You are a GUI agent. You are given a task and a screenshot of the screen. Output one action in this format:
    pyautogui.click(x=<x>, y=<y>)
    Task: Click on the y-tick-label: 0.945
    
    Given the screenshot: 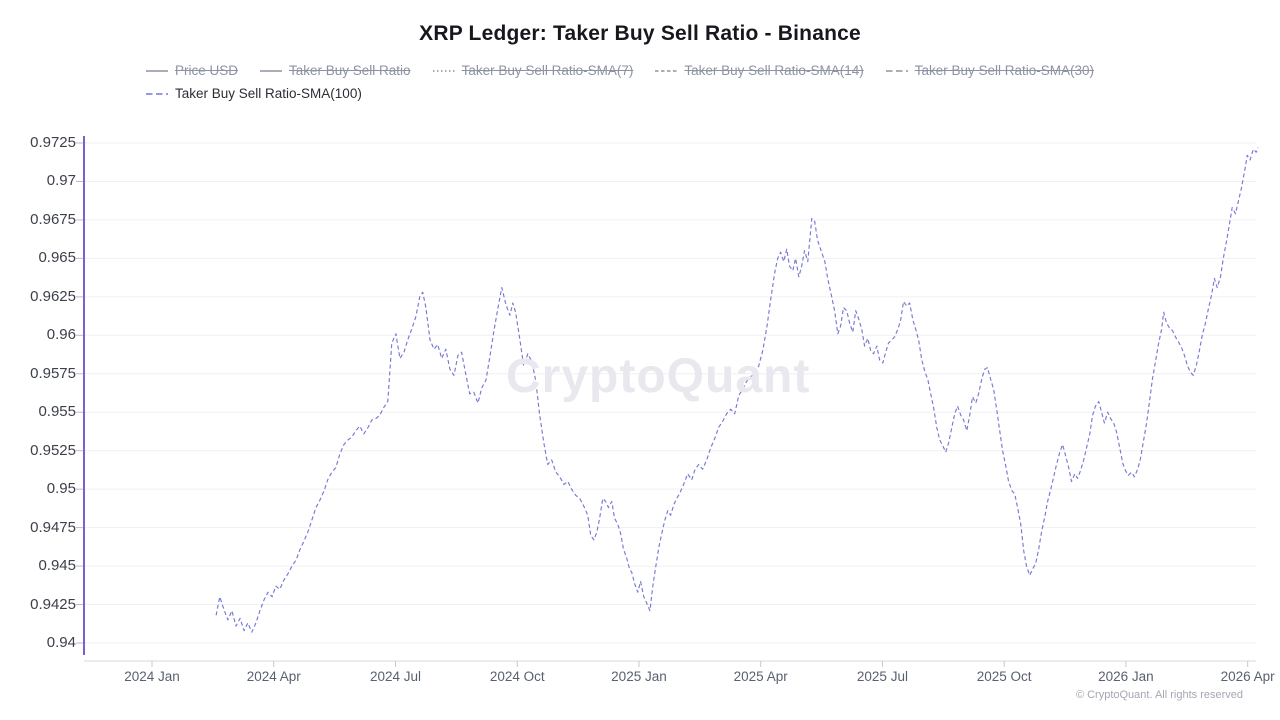 What is the action you would take?
    pyautogui.click(x=57, y=566)
    